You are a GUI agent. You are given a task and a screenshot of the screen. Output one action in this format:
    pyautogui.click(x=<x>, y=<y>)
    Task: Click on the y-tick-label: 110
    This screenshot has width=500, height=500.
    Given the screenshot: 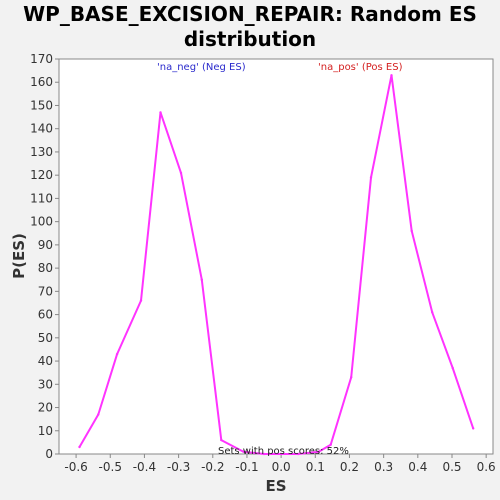 What is the action you would take?
    pyautogui.click(x=41, y=198)
    